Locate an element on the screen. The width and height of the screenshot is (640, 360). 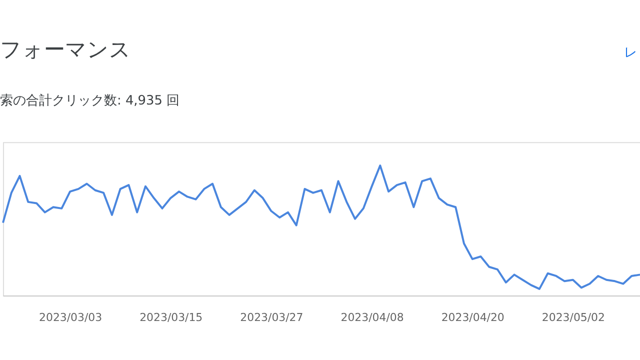
x-tick-label: 2023/03/03 is located at coordinates (70, 317).